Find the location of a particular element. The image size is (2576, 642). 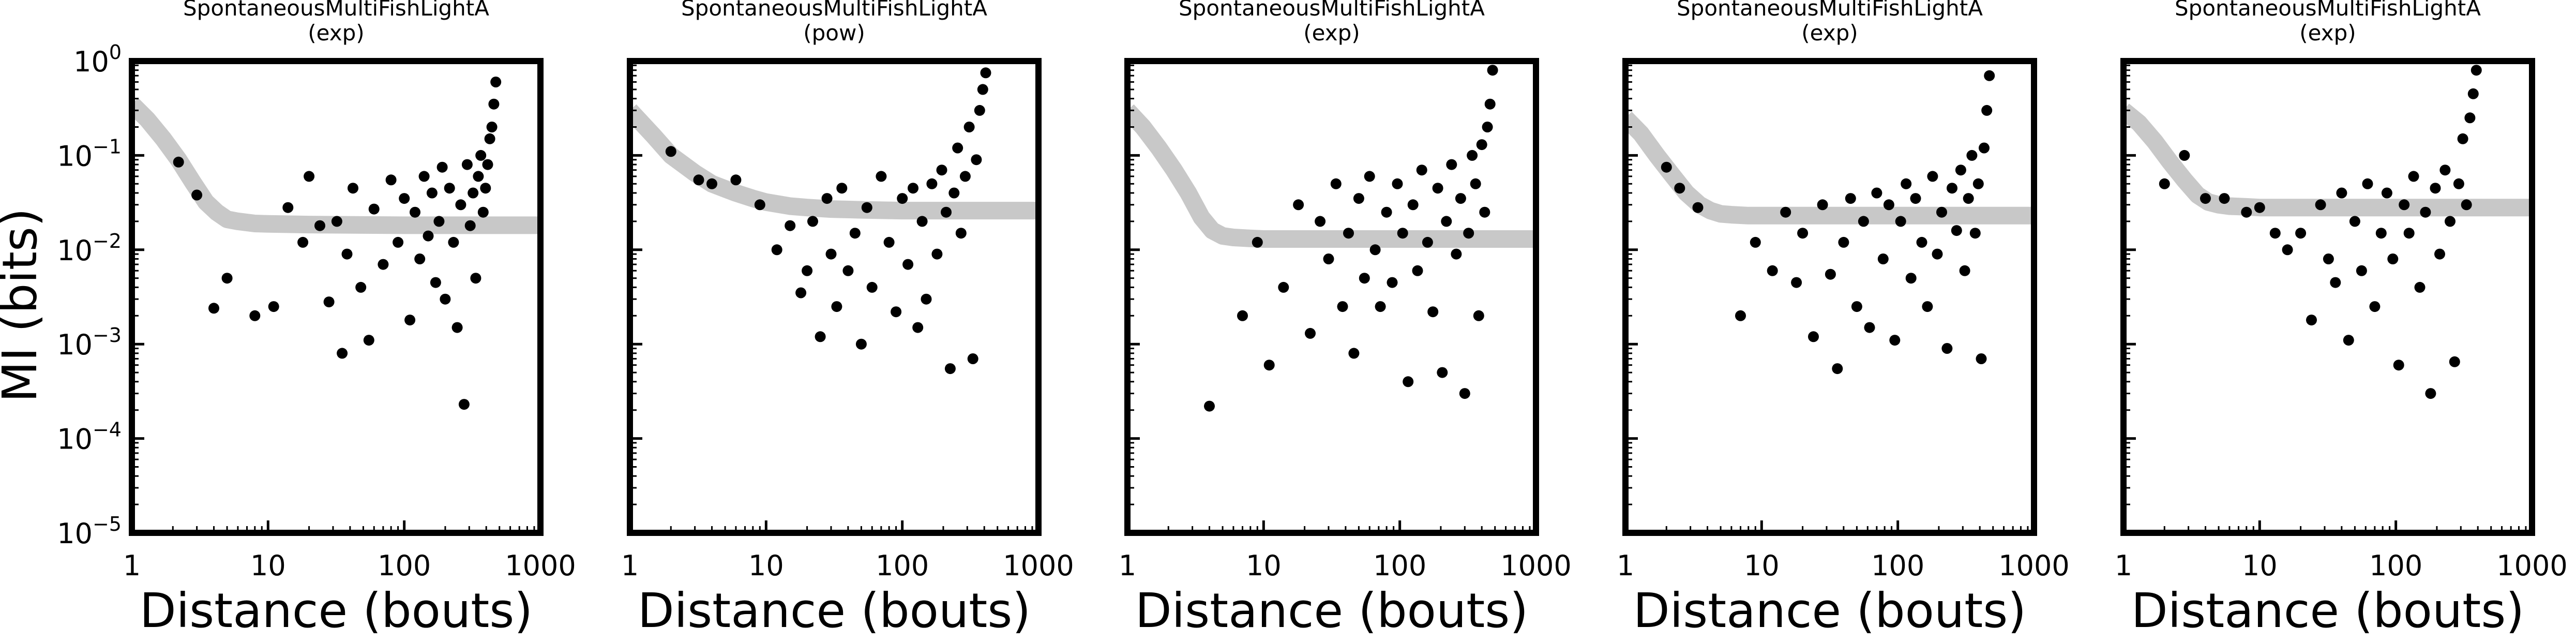

y-tick-label: 10⁻⁴ is located at coordinates (89, 437).